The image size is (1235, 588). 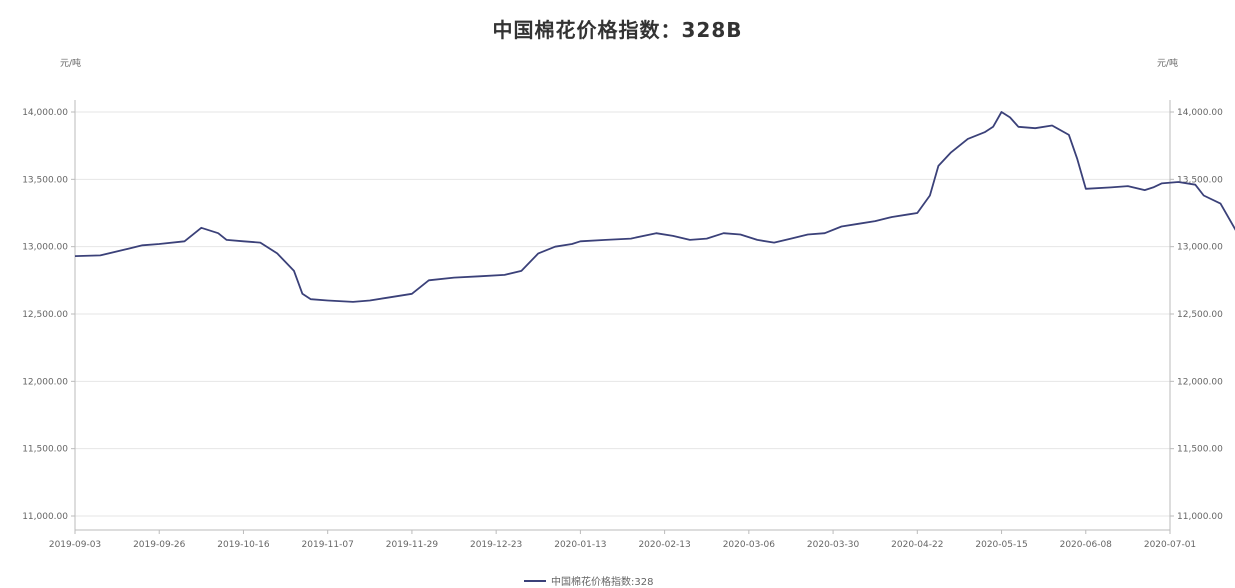 I want to click on y-tick-label-left: 13,000.00, so click(x=45, y=248).